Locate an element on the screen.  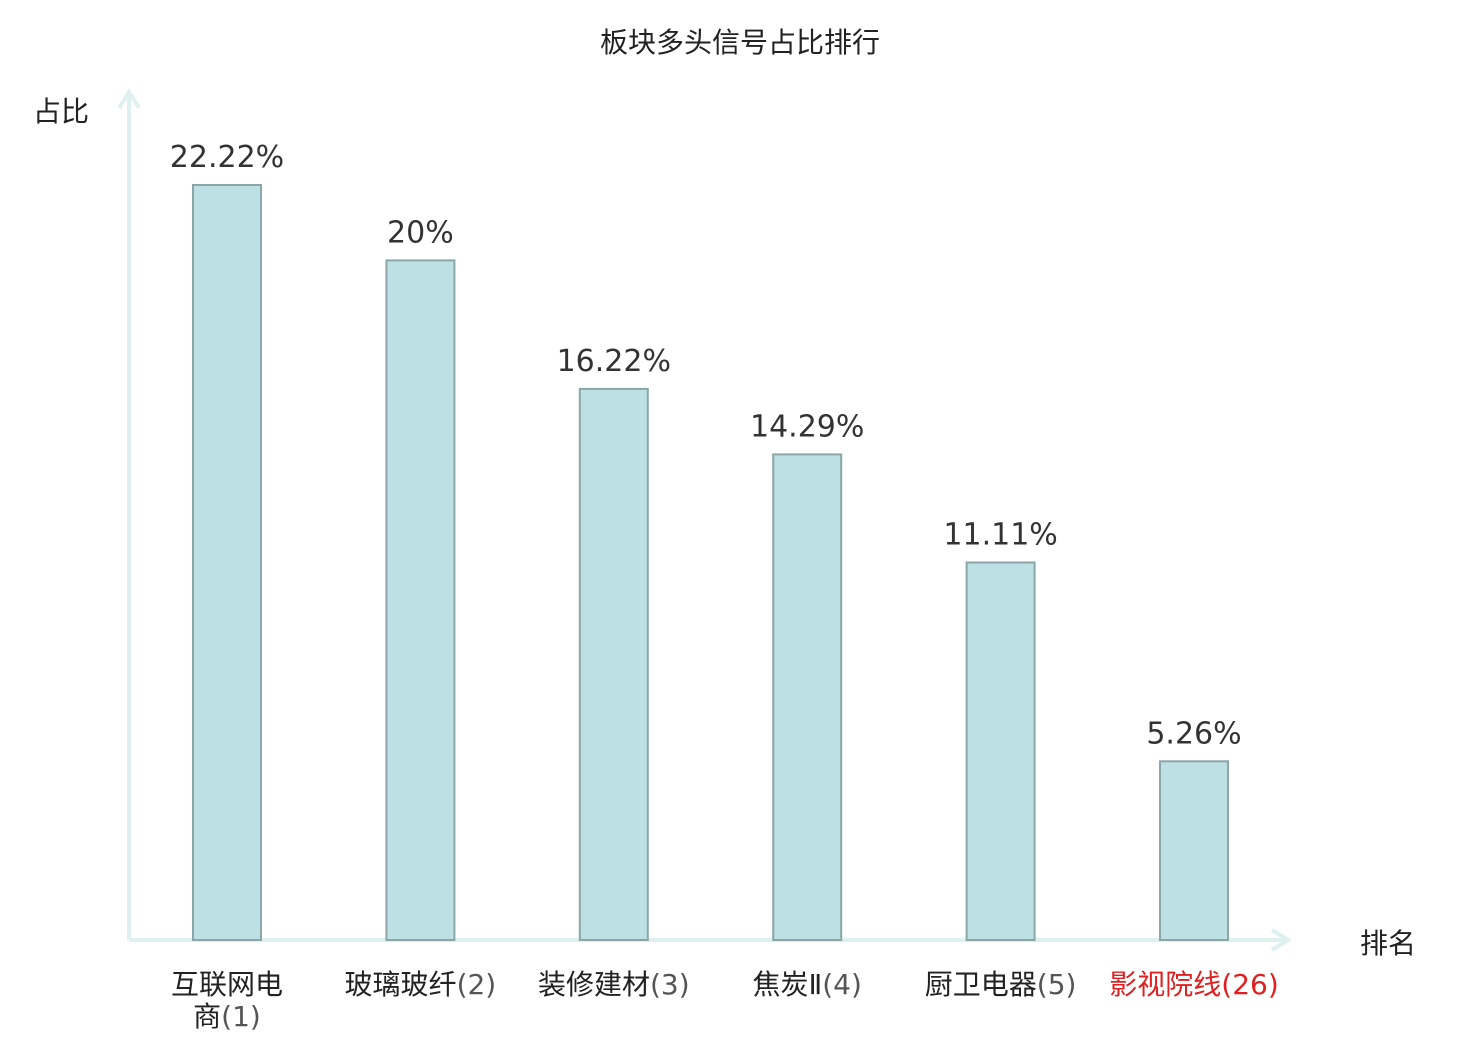
data-label: 20% is located at coordinates (420, 232).